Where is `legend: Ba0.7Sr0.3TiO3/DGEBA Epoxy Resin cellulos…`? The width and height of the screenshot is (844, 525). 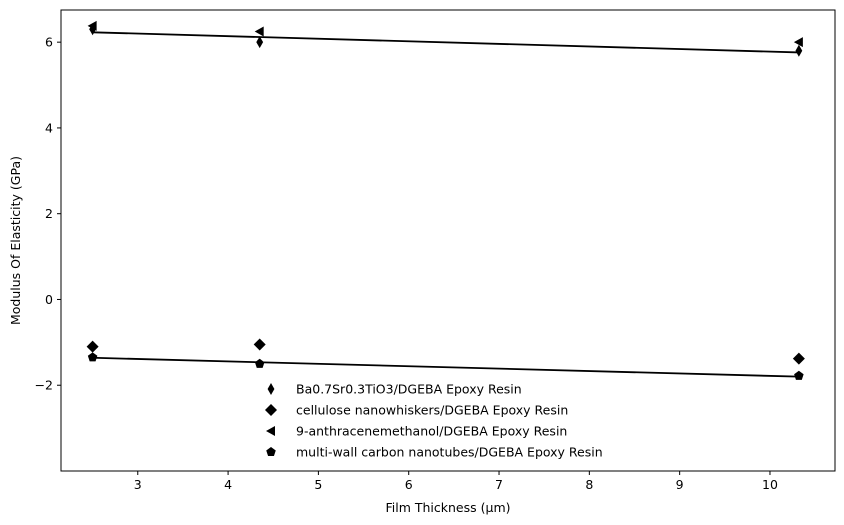 legend: Ba0.7Sr0.3TiO3/DGEBA Epoxy Resin cellulos… is located at coordinates (434, 421).